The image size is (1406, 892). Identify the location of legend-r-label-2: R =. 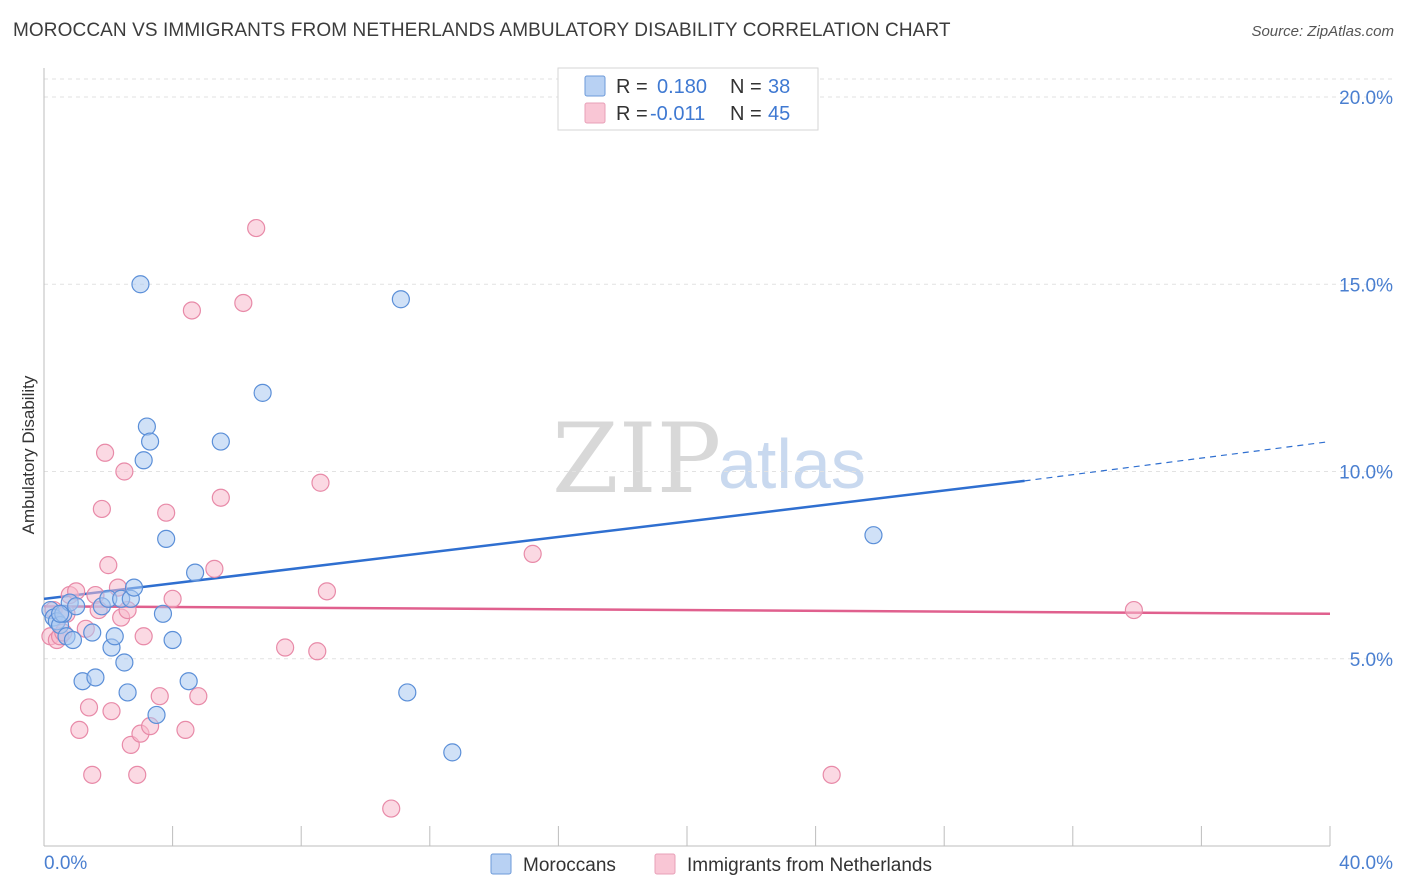
(632, 114).